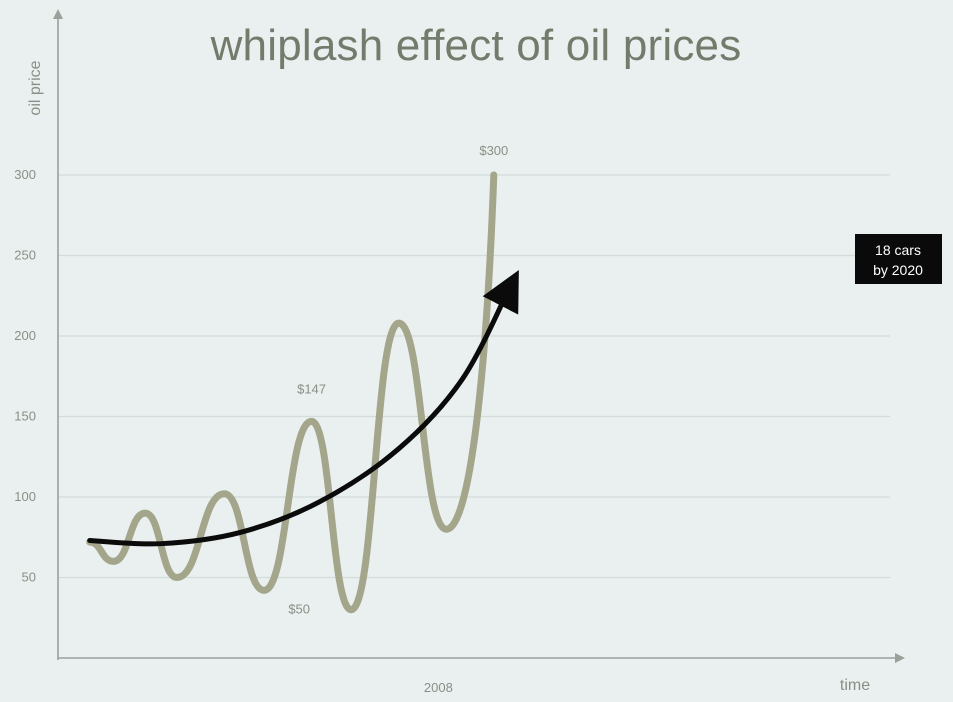  What do you see at coordinates (898, 250) in the screenshot?
I see `callout-line-1: 18 cars` at bounding box center [898, 250].